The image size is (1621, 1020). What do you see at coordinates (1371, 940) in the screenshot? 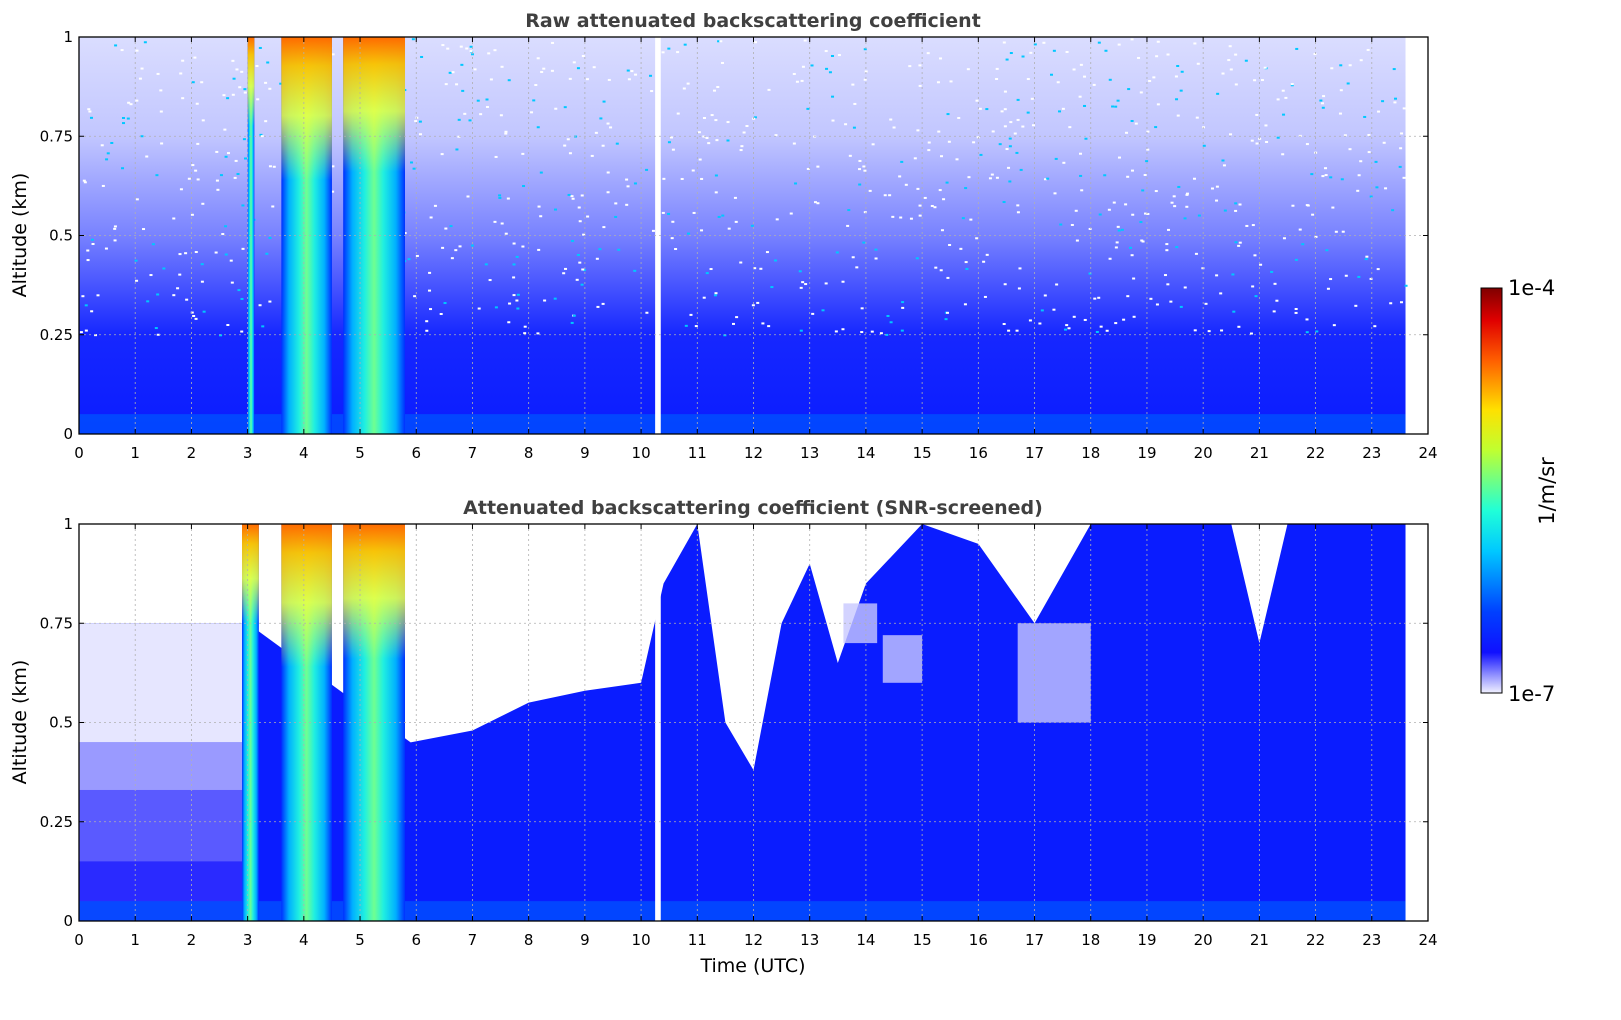
I see `x-tick-label: 23` at bounding box center [1371, 940].